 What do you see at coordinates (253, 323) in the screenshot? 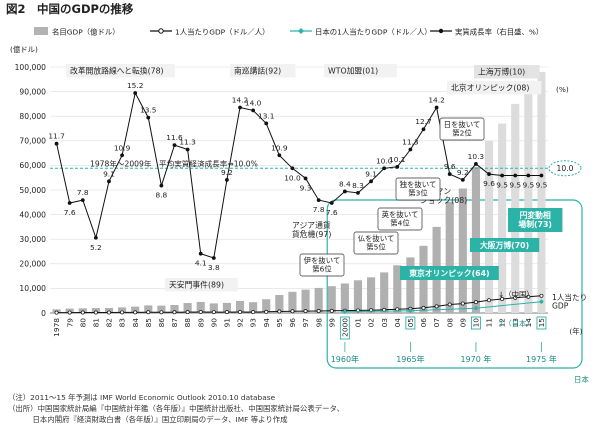
I see `x-tick-label: 93` at bounding box center [253, 323].